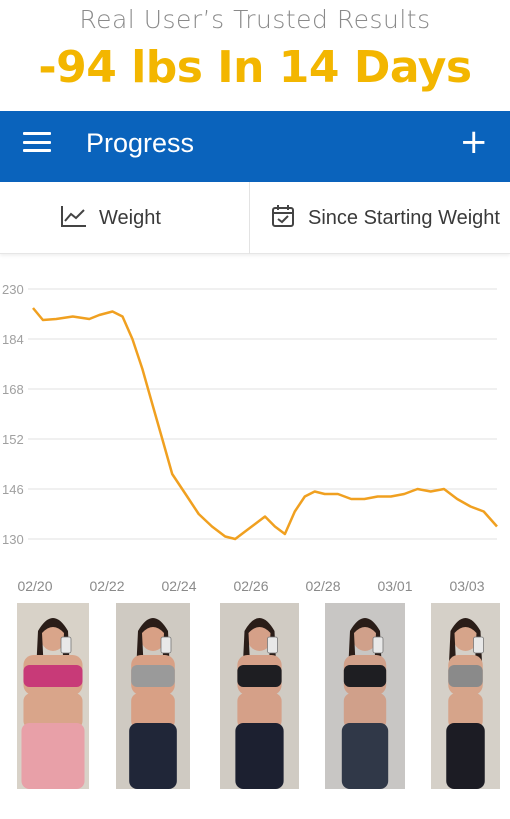 The image size is (510, 819). I want to click on hamburger-menu-icon, so click(37, 142).